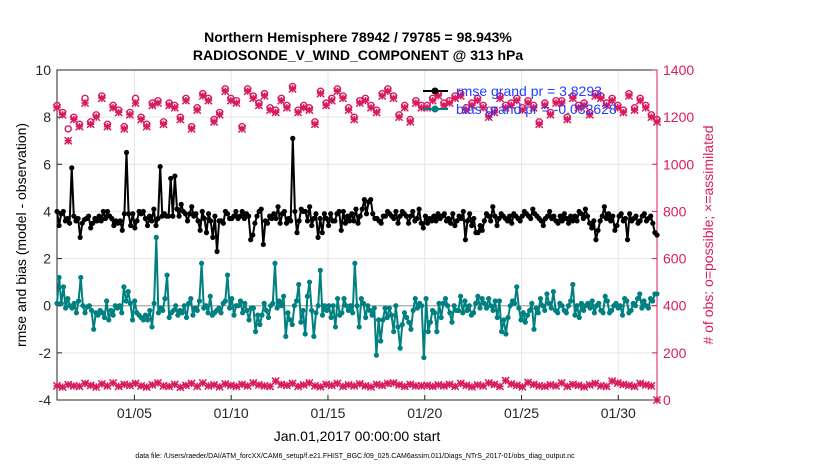 The height and width of the screenshot is (470, 830). What do you see at coordinates (675, 353) in the screenshot?
I see `y2-tick-label-1: 200` at bounding box center [675, 353].